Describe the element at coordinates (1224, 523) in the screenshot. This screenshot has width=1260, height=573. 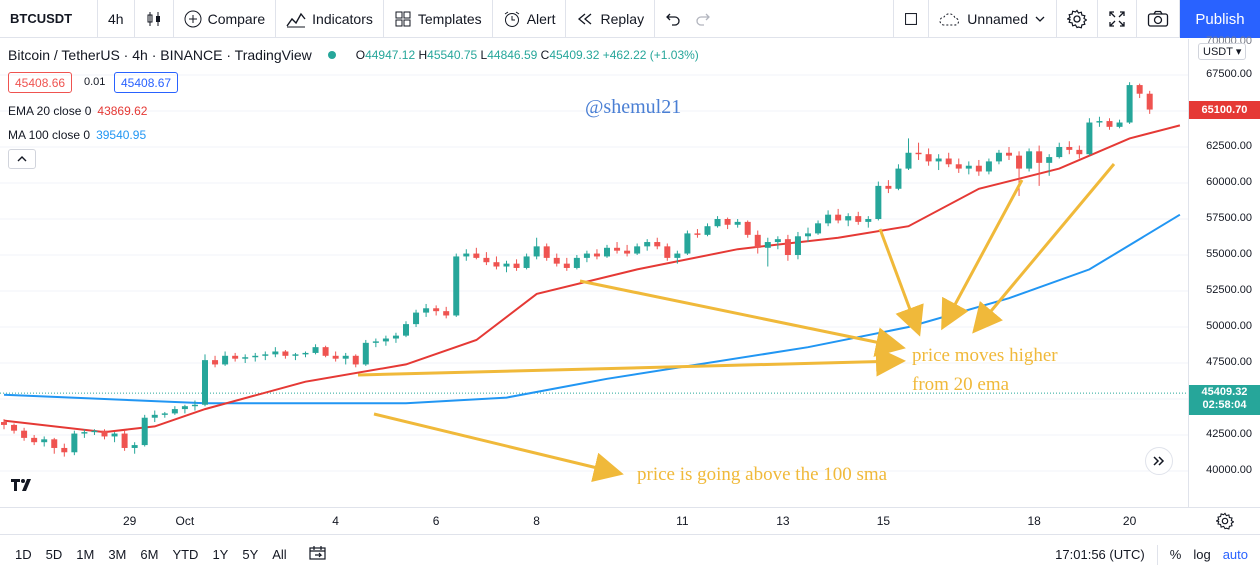
I see `settings-corner-button` at that location.